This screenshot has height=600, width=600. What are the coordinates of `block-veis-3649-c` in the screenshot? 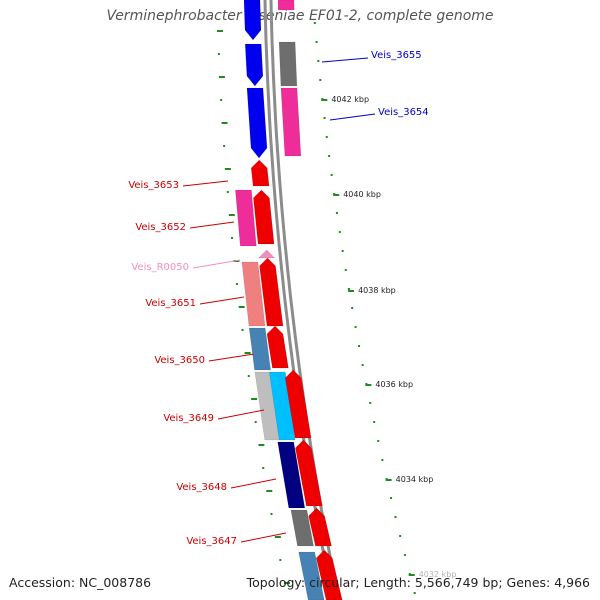 It's located at (298, 404).